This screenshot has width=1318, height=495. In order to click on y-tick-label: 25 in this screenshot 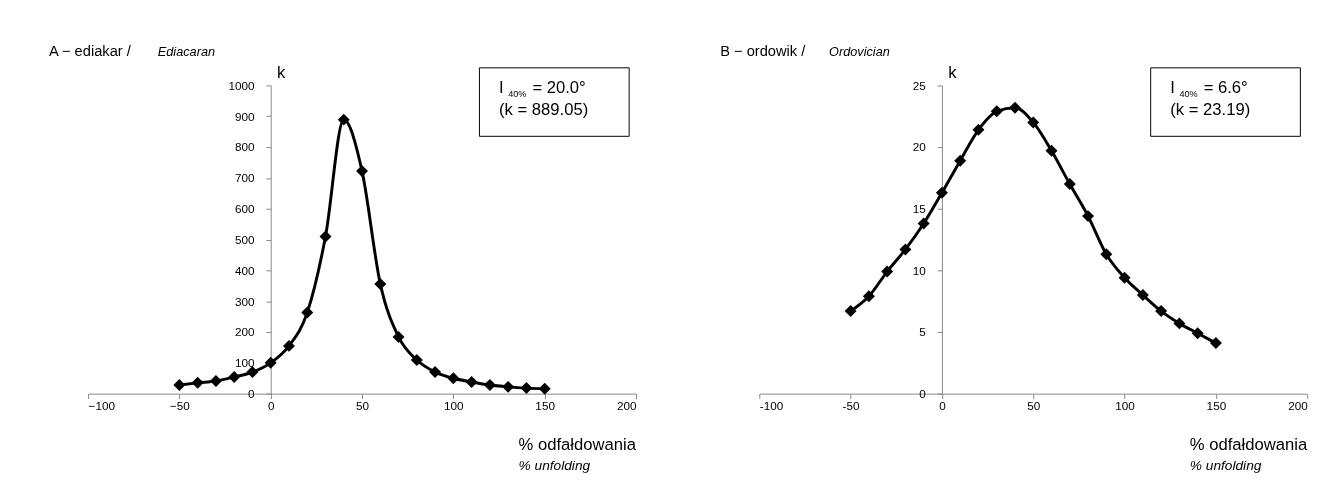, I will do `click(919, 85)`.